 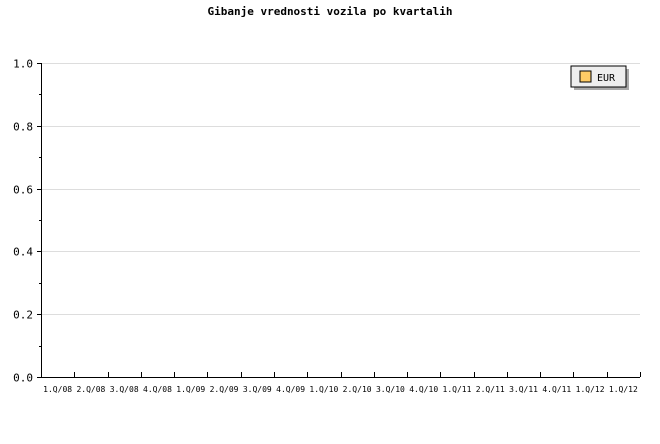 I want to click on legend: EUR, so click(x=599, y=77).